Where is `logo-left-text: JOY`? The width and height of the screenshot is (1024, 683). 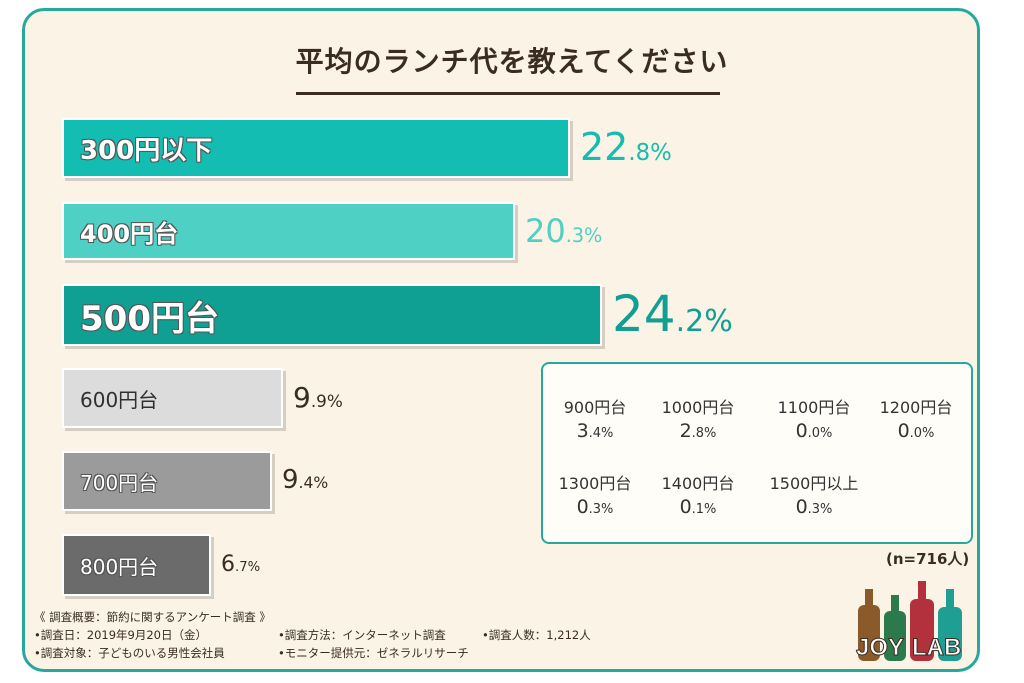
logo-left-text: JOY is located at coordinates (880, 647).